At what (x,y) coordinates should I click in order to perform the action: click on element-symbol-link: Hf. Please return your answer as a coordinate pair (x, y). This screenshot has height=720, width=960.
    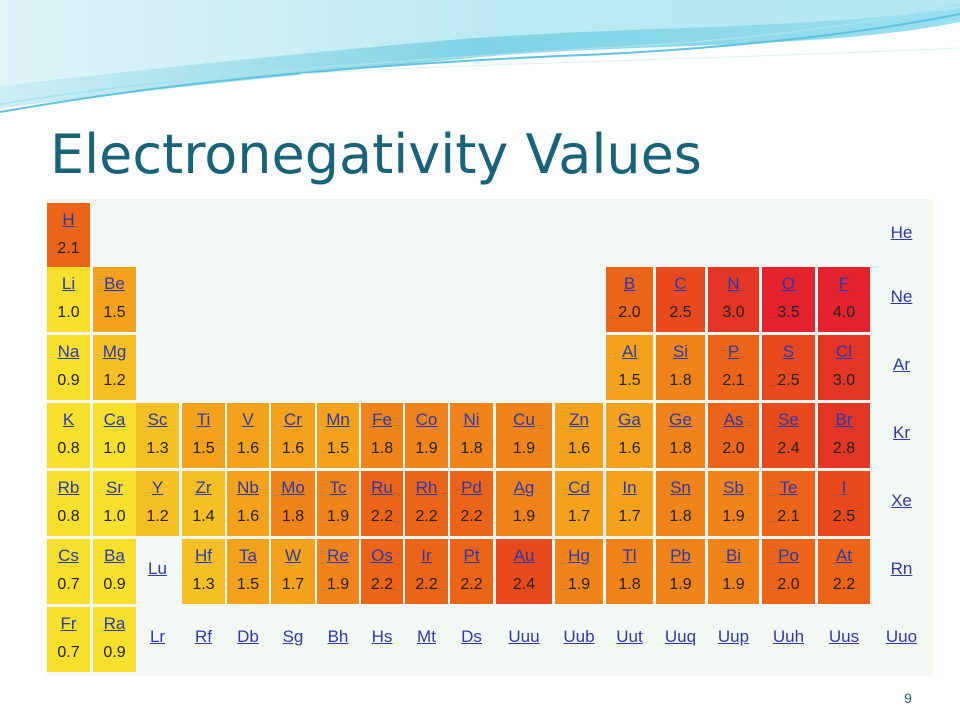
    Looking at the image, I should click on (203, 555).